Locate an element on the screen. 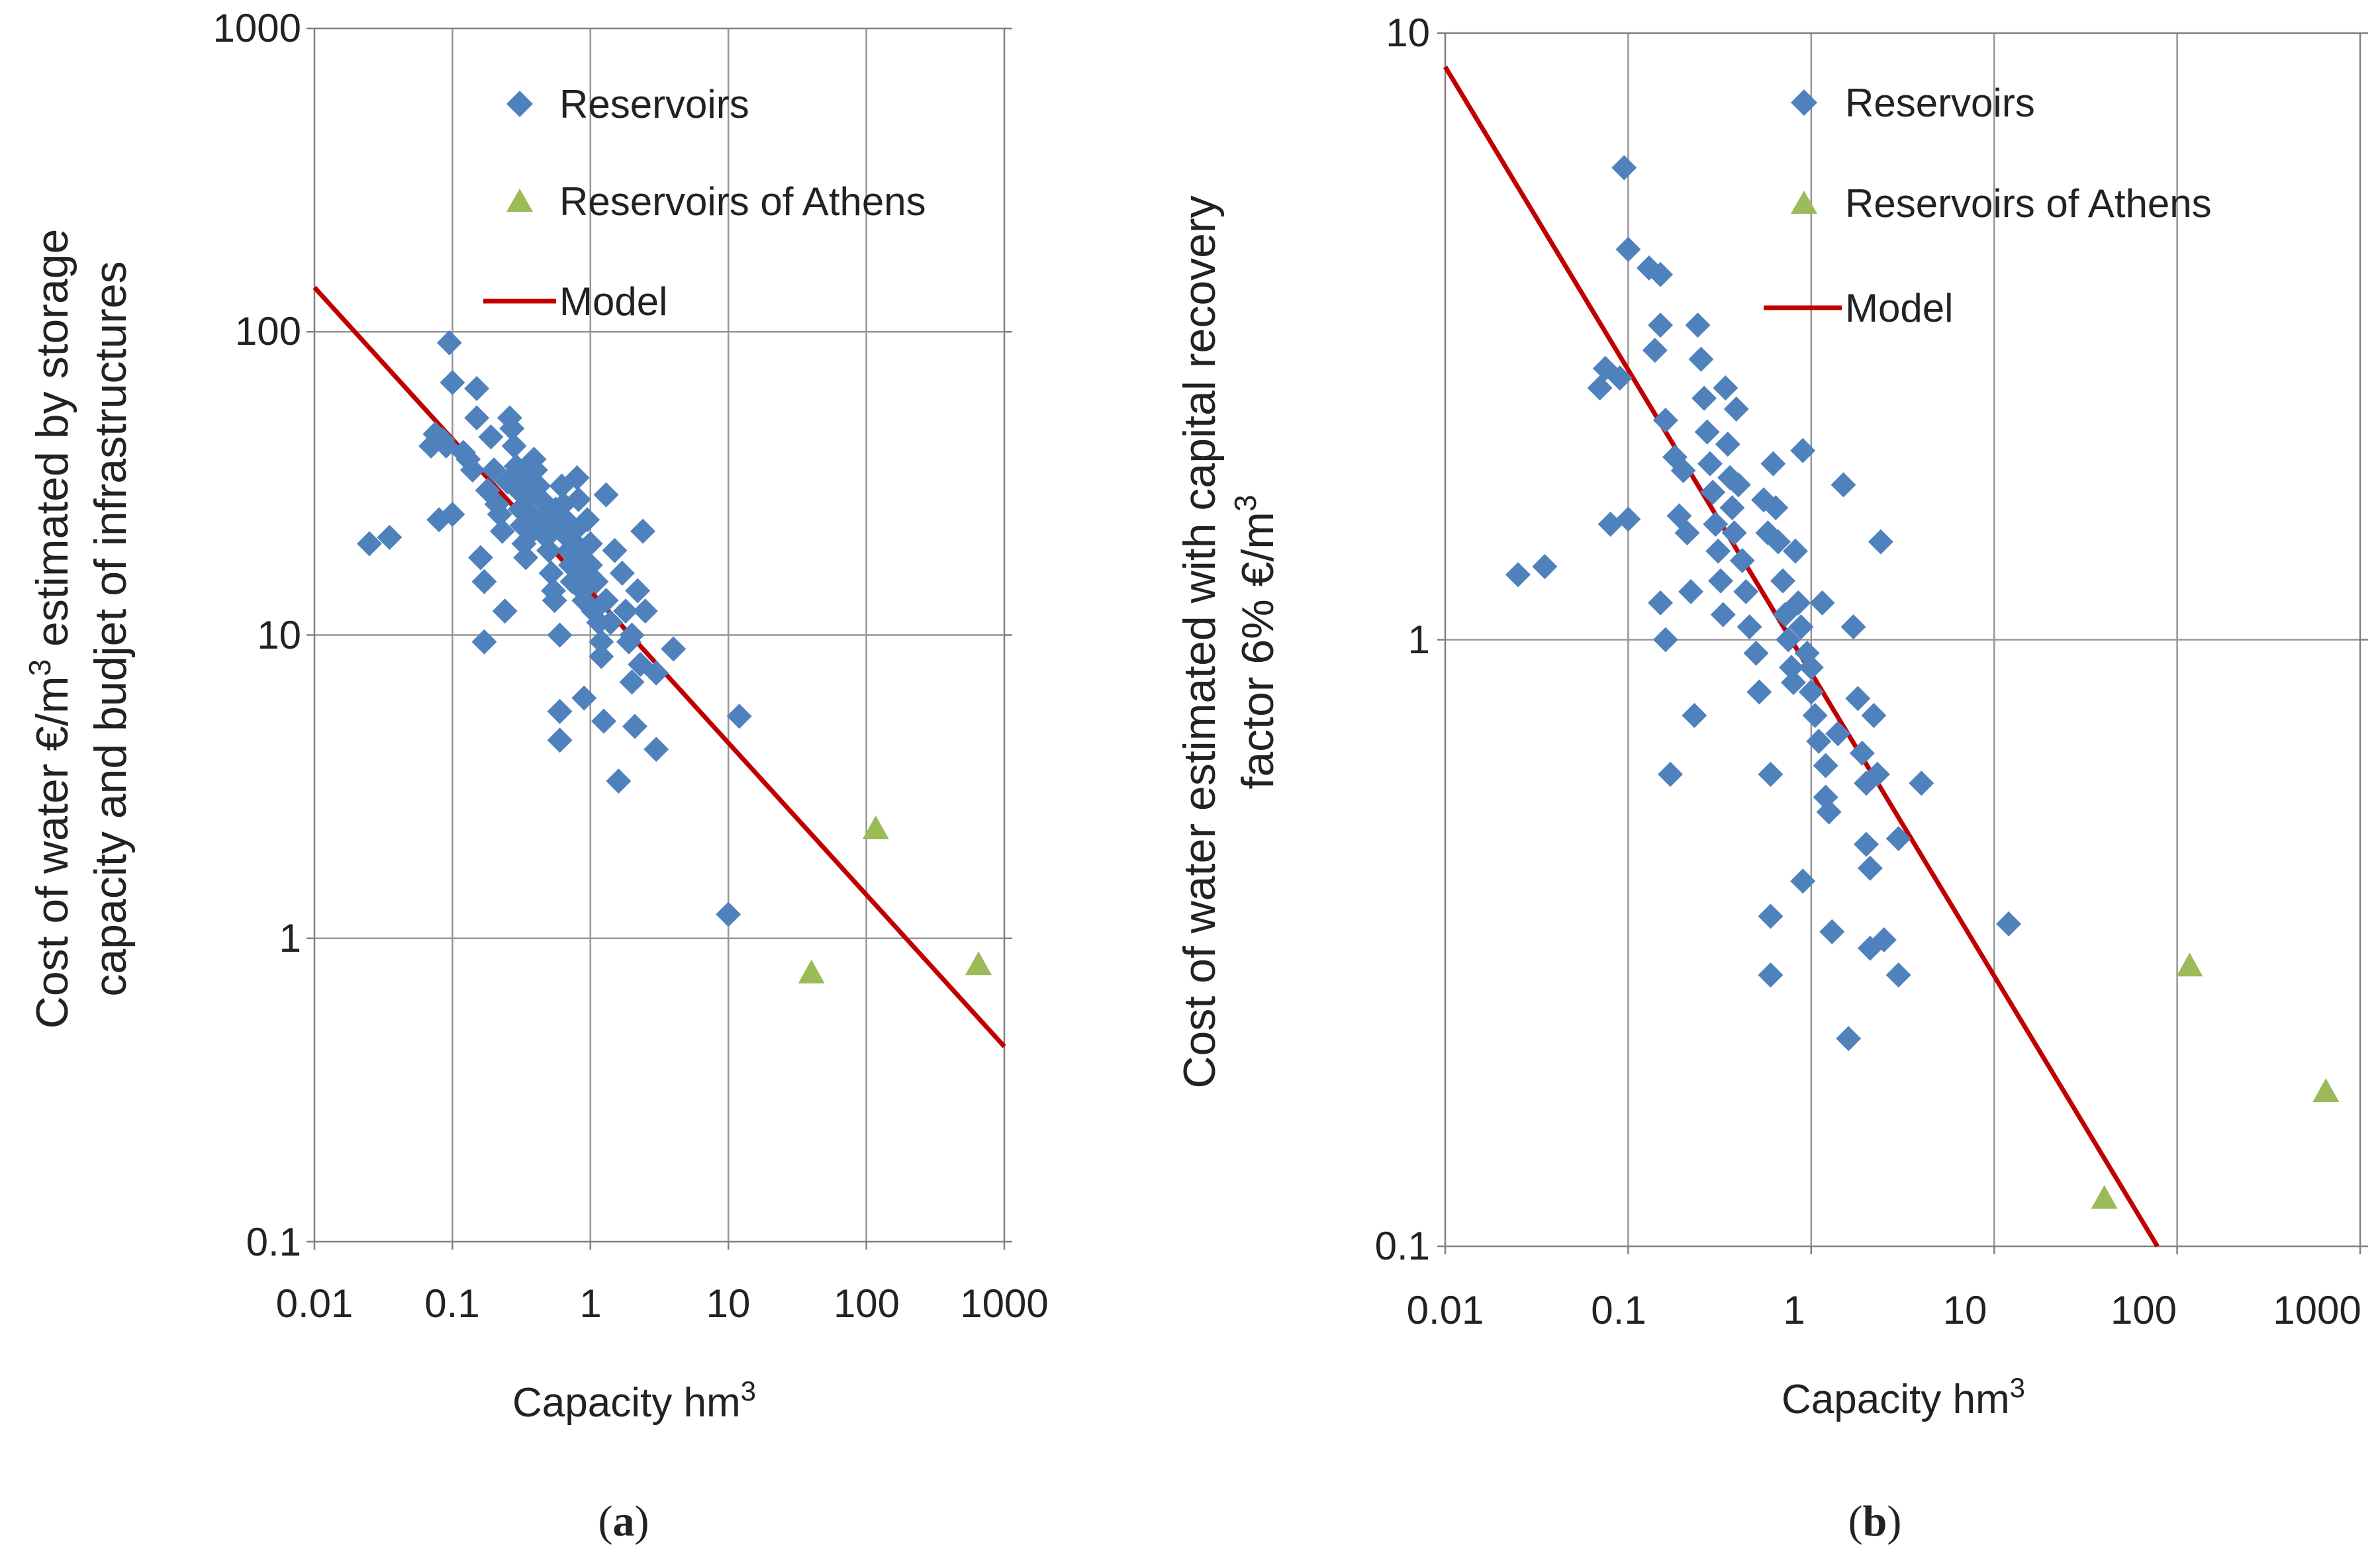 This screenshot has width=2380, height=1564. legend-b-athens-label: Reservoirs of Athens is located at coordinates (2028, 203).